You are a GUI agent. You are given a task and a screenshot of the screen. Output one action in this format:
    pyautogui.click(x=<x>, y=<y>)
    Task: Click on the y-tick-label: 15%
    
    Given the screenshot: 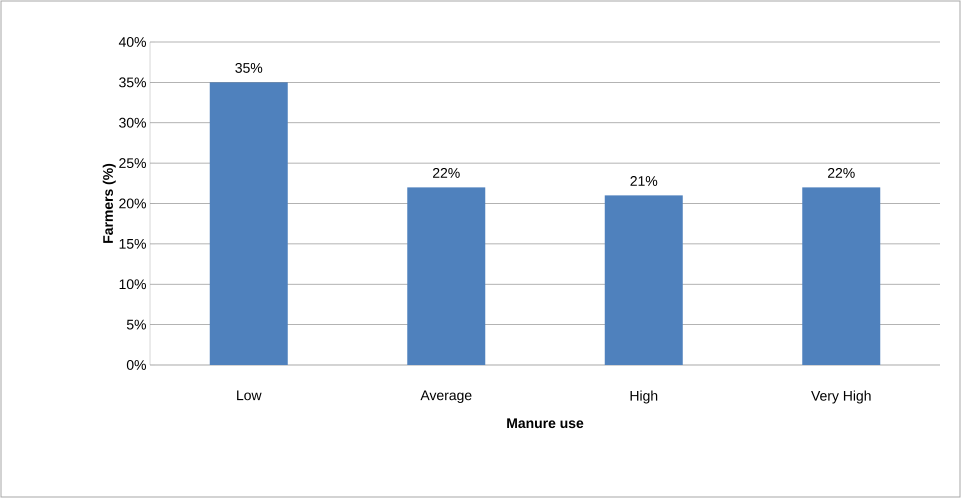 What is the action you would take?
    pyautogui.click(x=133, y=243)
    